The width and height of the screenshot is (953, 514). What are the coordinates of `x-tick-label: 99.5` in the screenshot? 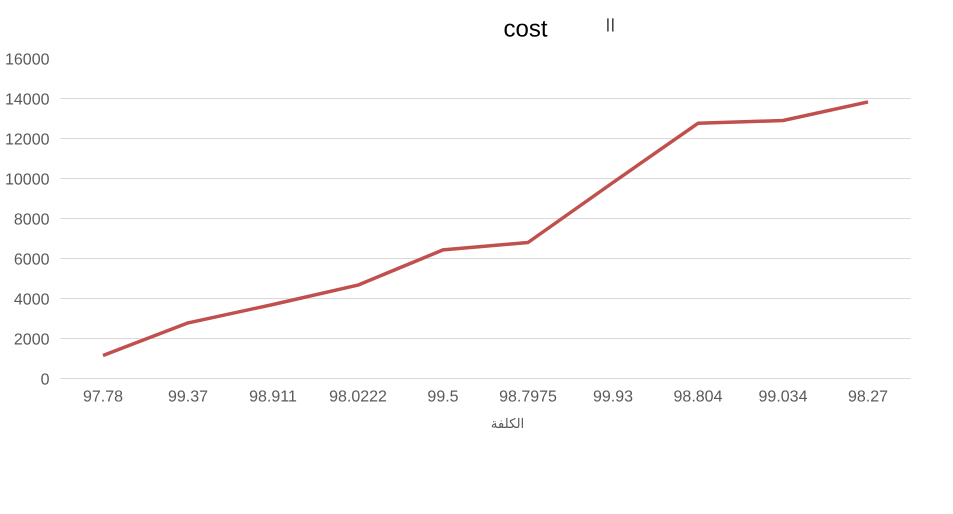 It's located at (443, 397).